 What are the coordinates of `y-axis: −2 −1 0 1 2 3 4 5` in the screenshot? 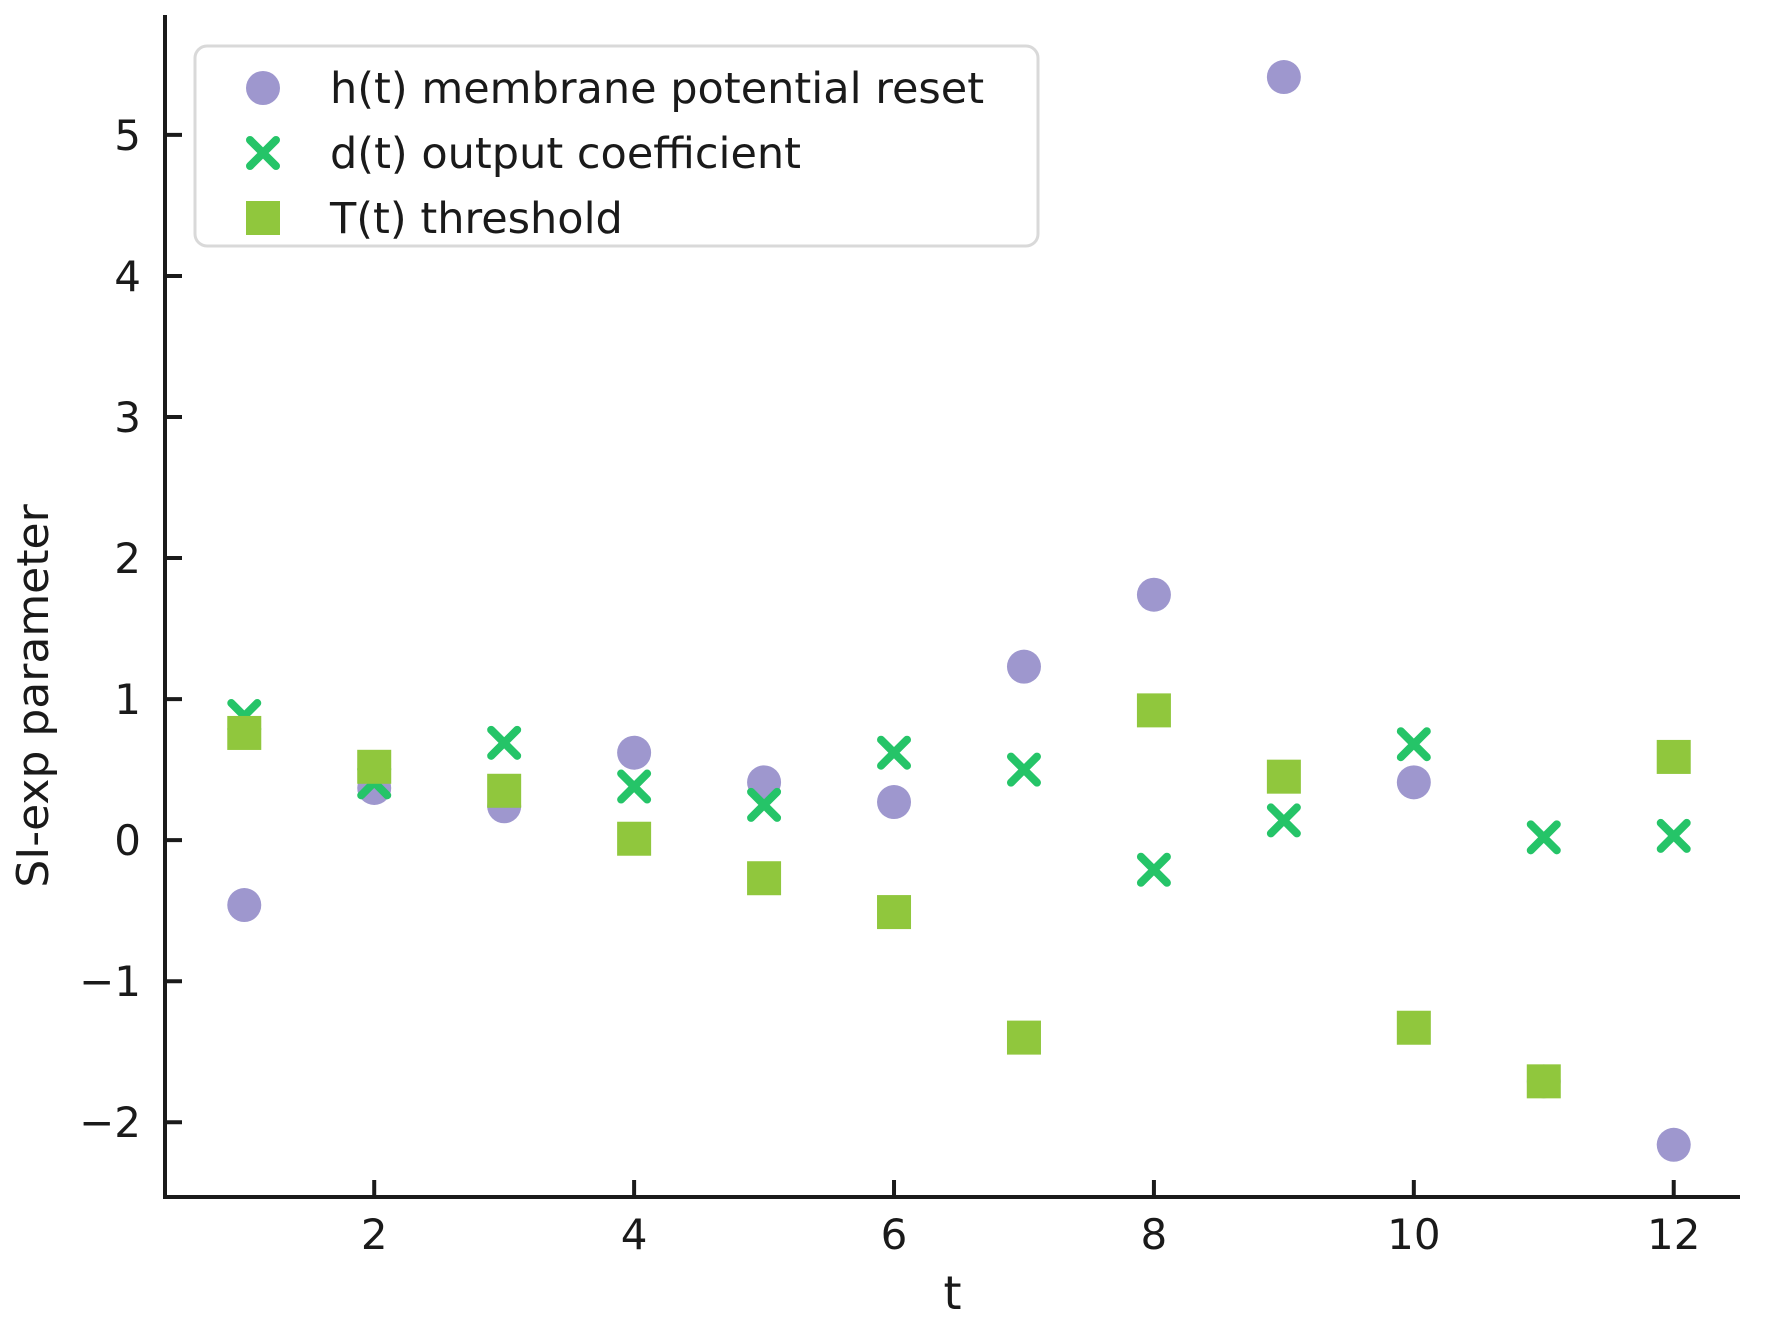 It's located at (130, 629).